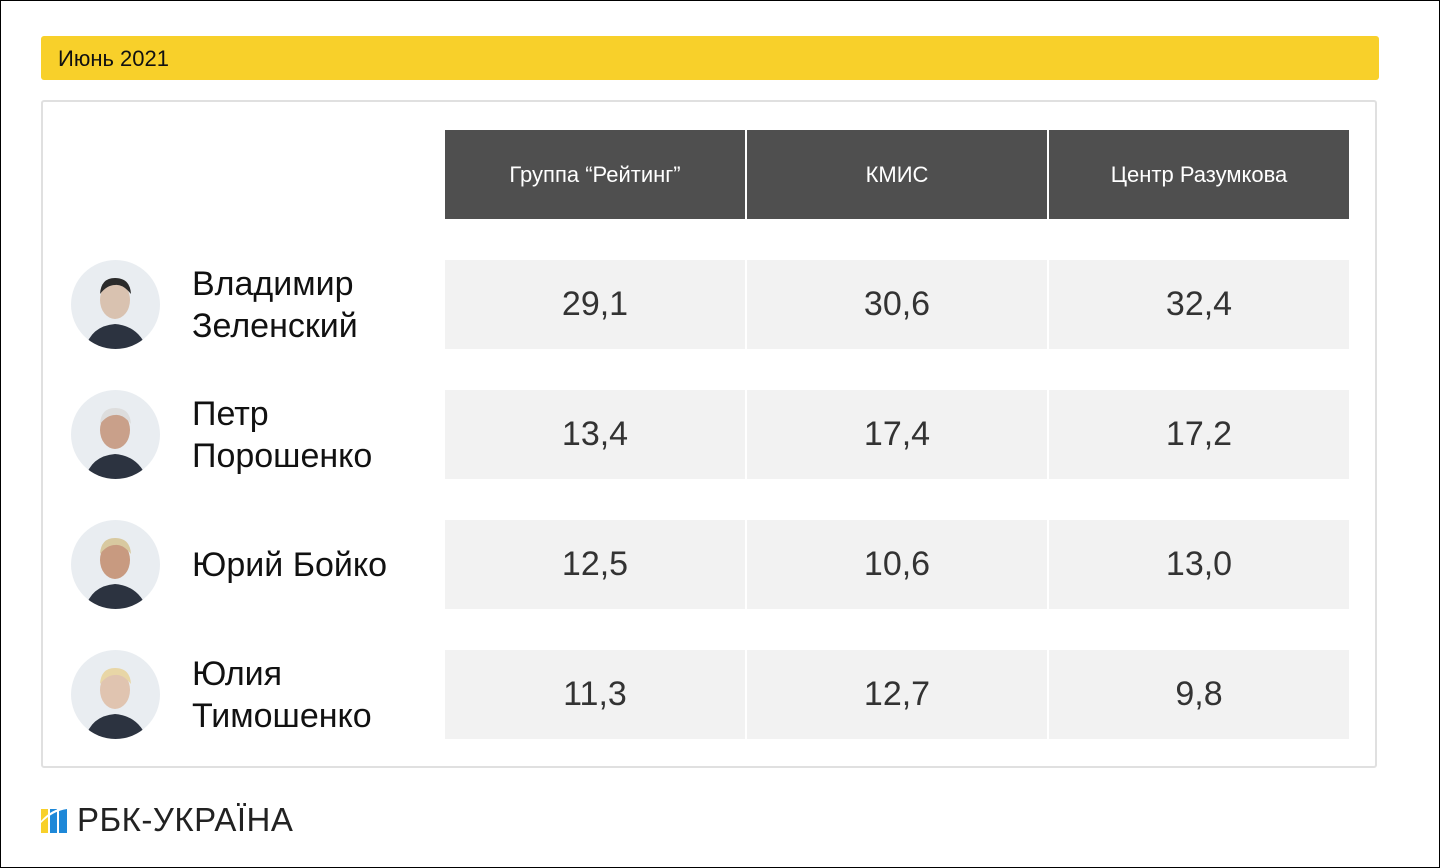 The width and height of the screenshot is (1440, 868). Describe the element at coordinates (113, 58) in the screenshot. I see `period-label: Июнь 2021` at that location.